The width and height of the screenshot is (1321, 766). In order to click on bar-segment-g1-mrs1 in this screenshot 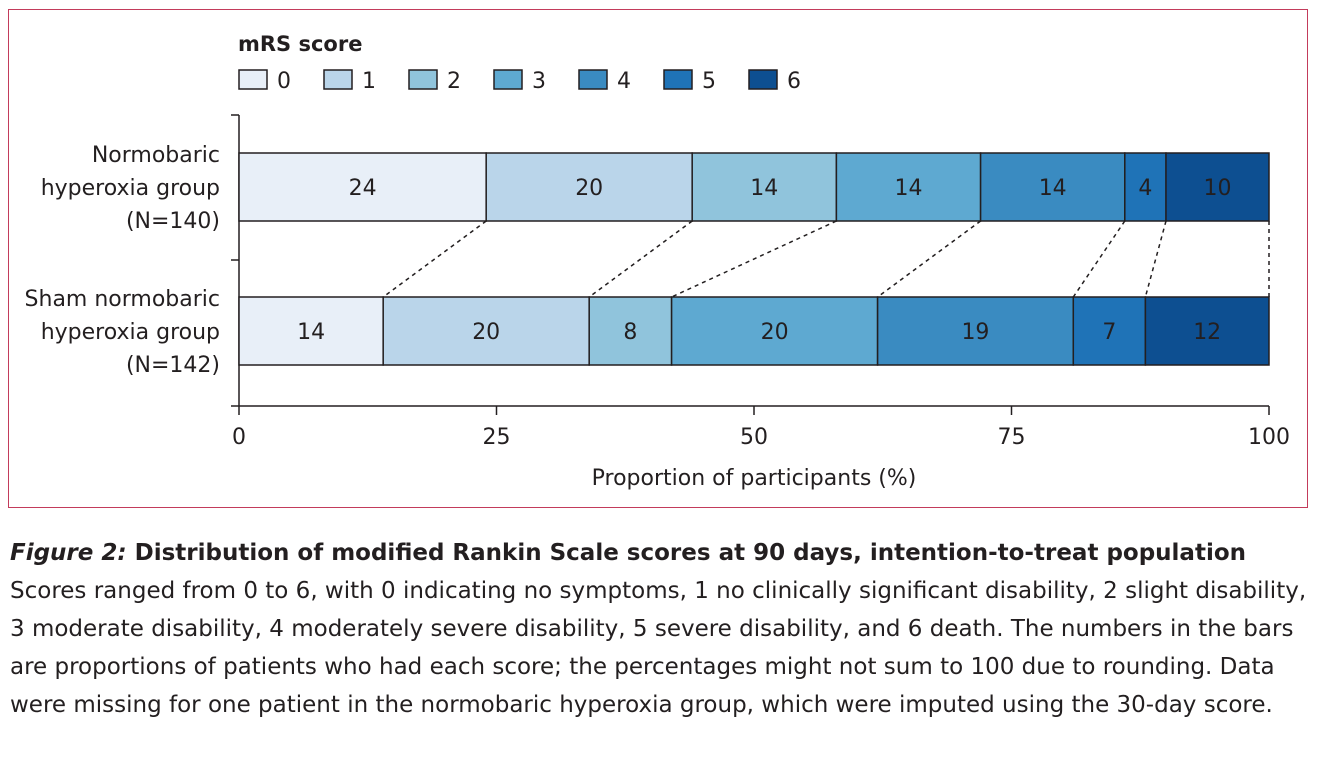, I will do `click(589, 187)`.